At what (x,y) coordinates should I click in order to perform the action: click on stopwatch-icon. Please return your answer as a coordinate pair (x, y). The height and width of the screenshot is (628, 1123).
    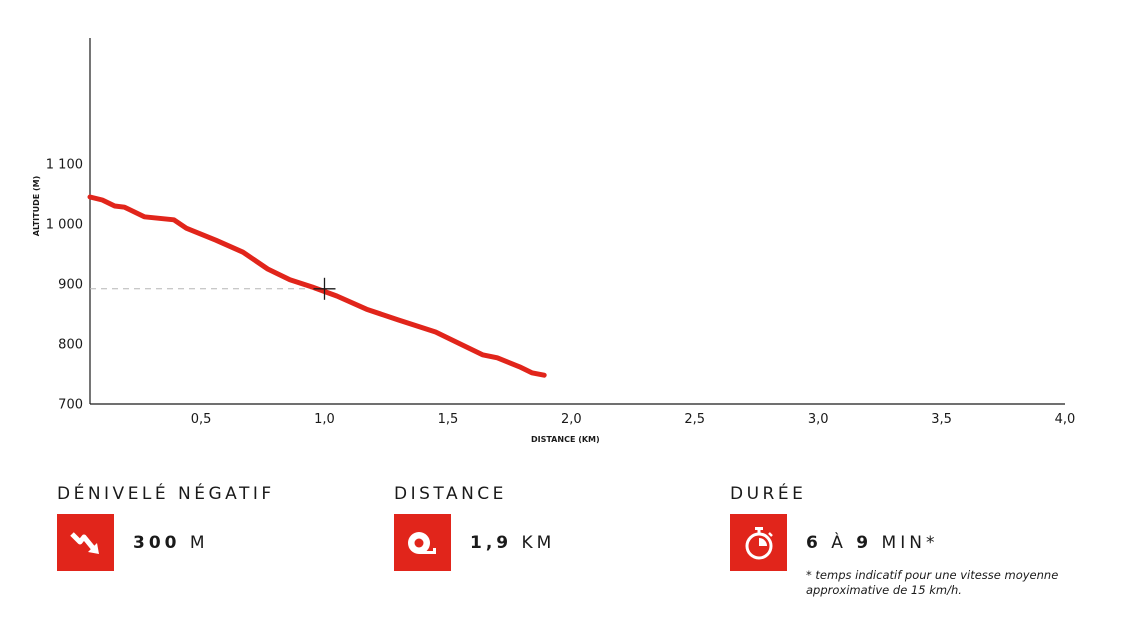
    Looking at the image, I should click on (758, 542).